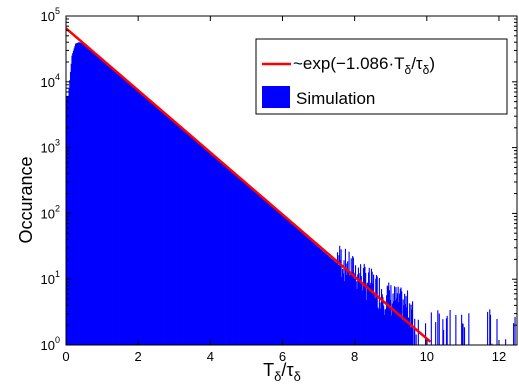 The width and height of the screenshot is (519, 390). Describe the element at coordinates (210, 356) in the screenshot. I see `x-tick-label: 4` at that location.